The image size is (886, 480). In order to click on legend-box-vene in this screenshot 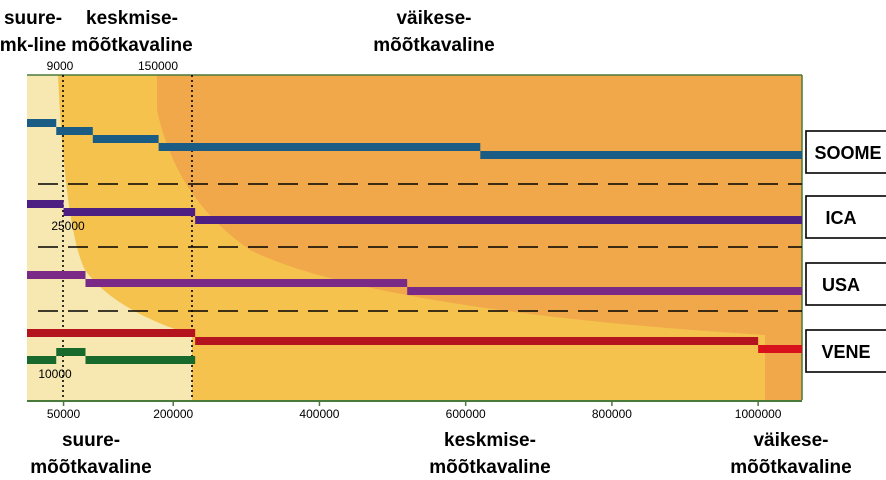, I will do `click(845, 351)`.